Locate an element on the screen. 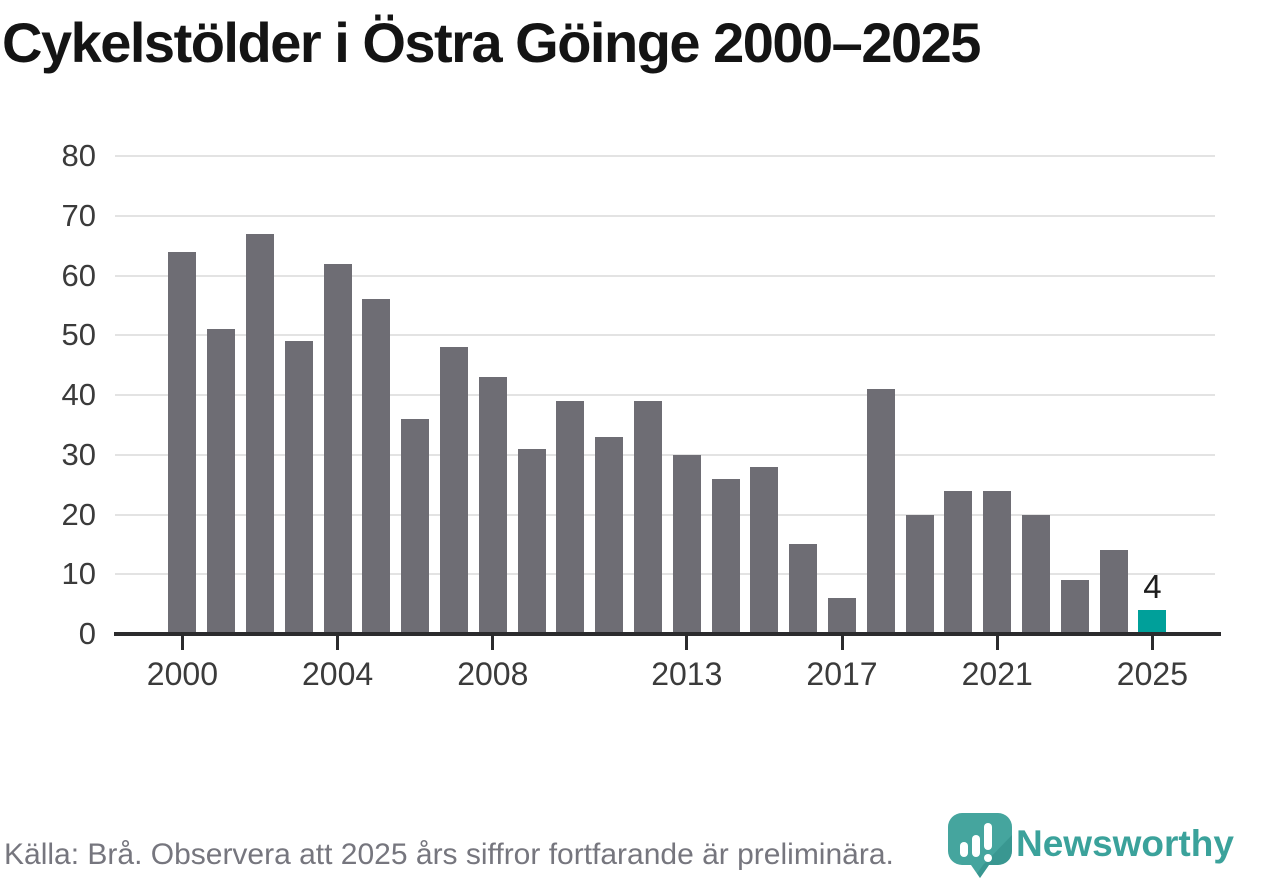 The width and height of the screenshot is (1262, 879). bar-2021 is located at coordinates (997, 562).